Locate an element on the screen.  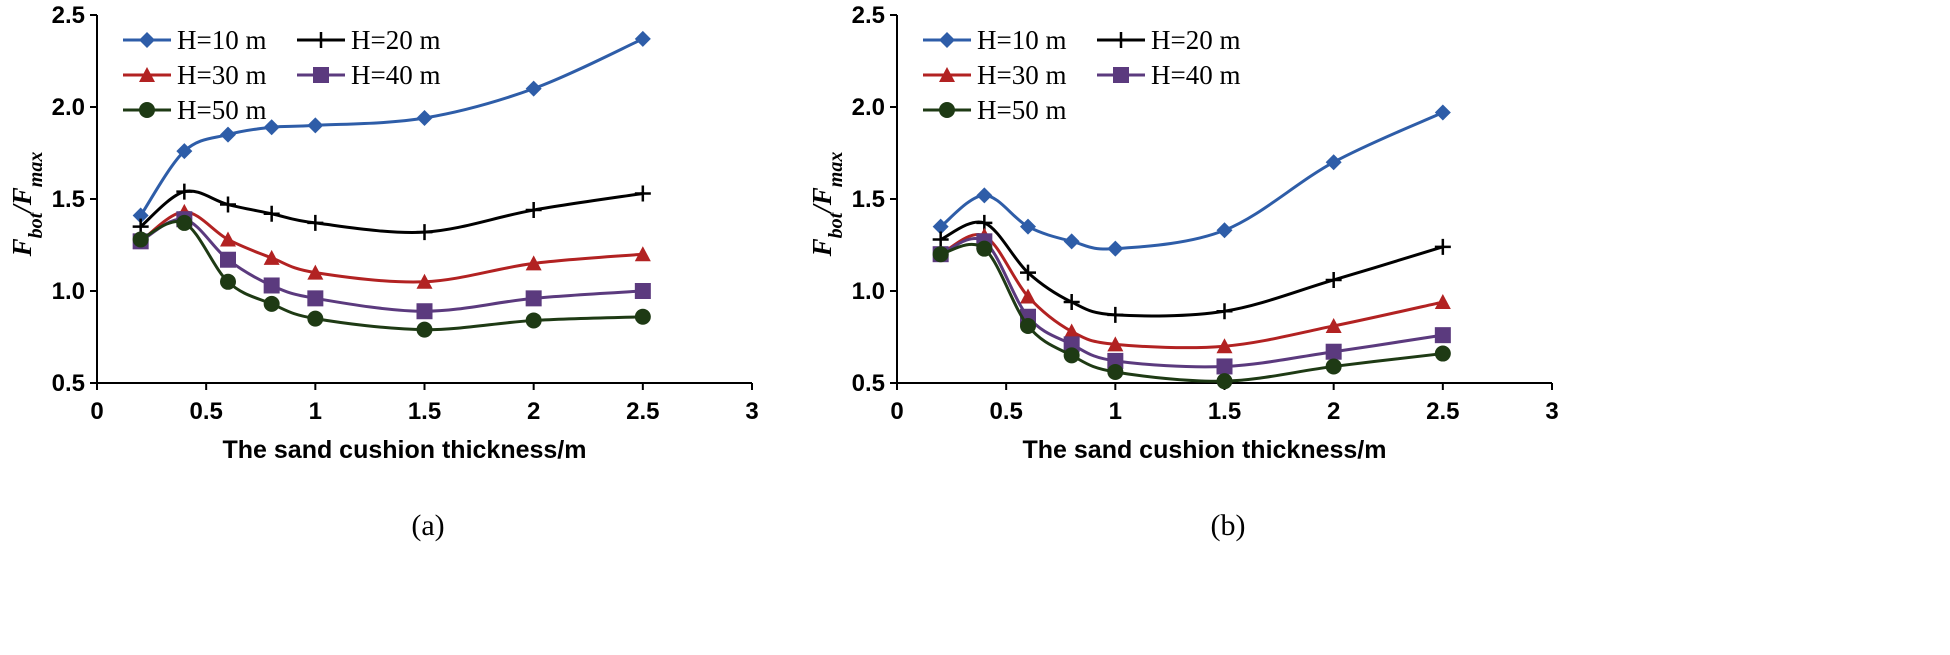
y-tick-label: 2.5 is located at coordinates (68, 15).